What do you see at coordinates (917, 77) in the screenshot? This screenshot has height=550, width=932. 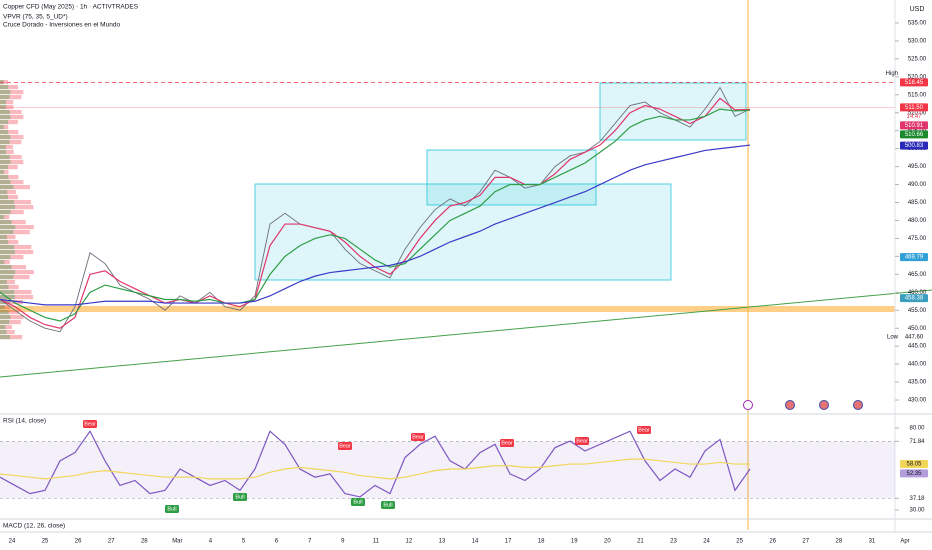 I see `y-tick-label: 520.00` at bounding box center [917, 77].